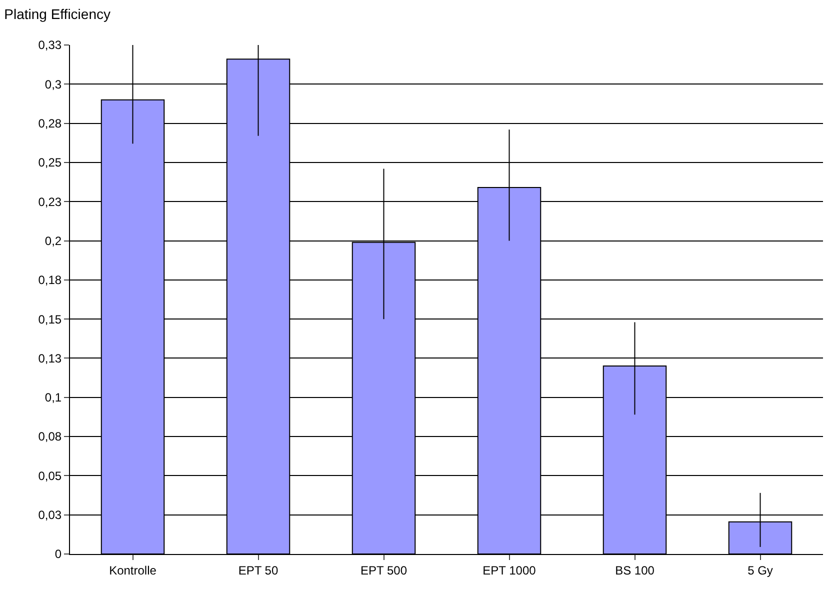  What do you see at coordinates (57, 14) in the screenshot?
I see `chart-title: Plating Efficiency` at bounding box center [57, 14].